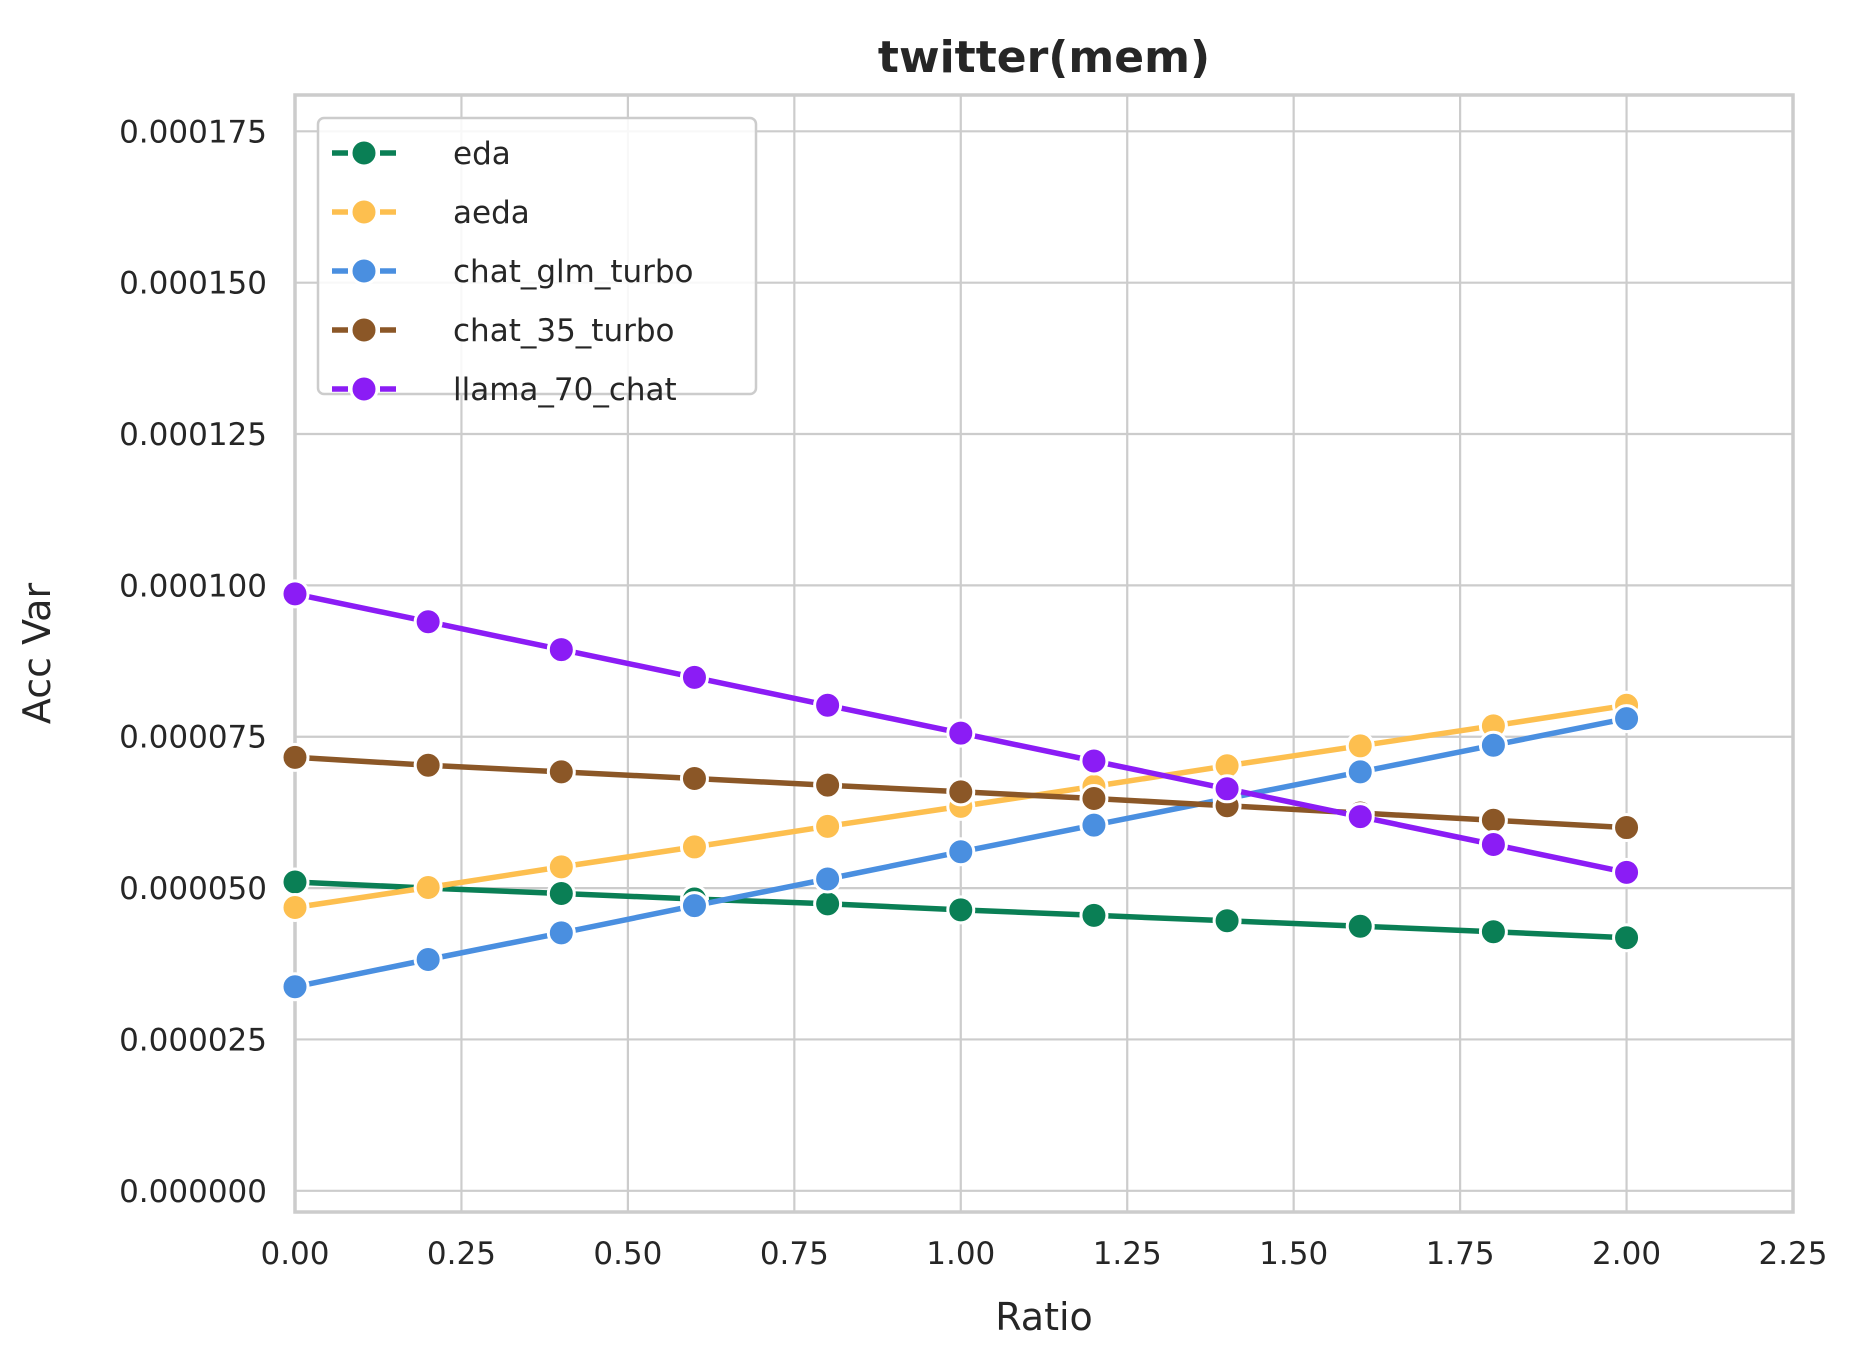 This screenshot has width=1853, height=1366. I want to click on x-tick-label: 0.50, so click(627, 1254).